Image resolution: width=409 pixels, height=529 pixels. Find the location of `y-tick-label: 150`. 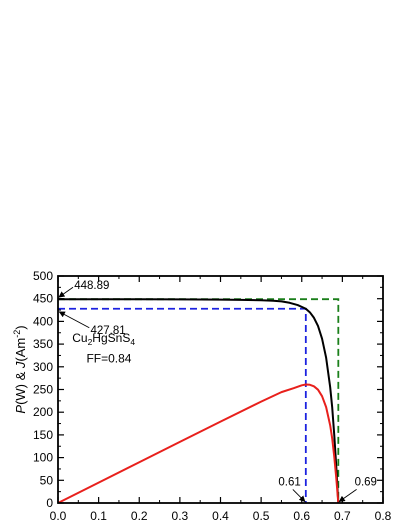

y-tick-label: 150 is located at coordinates (43, 435).